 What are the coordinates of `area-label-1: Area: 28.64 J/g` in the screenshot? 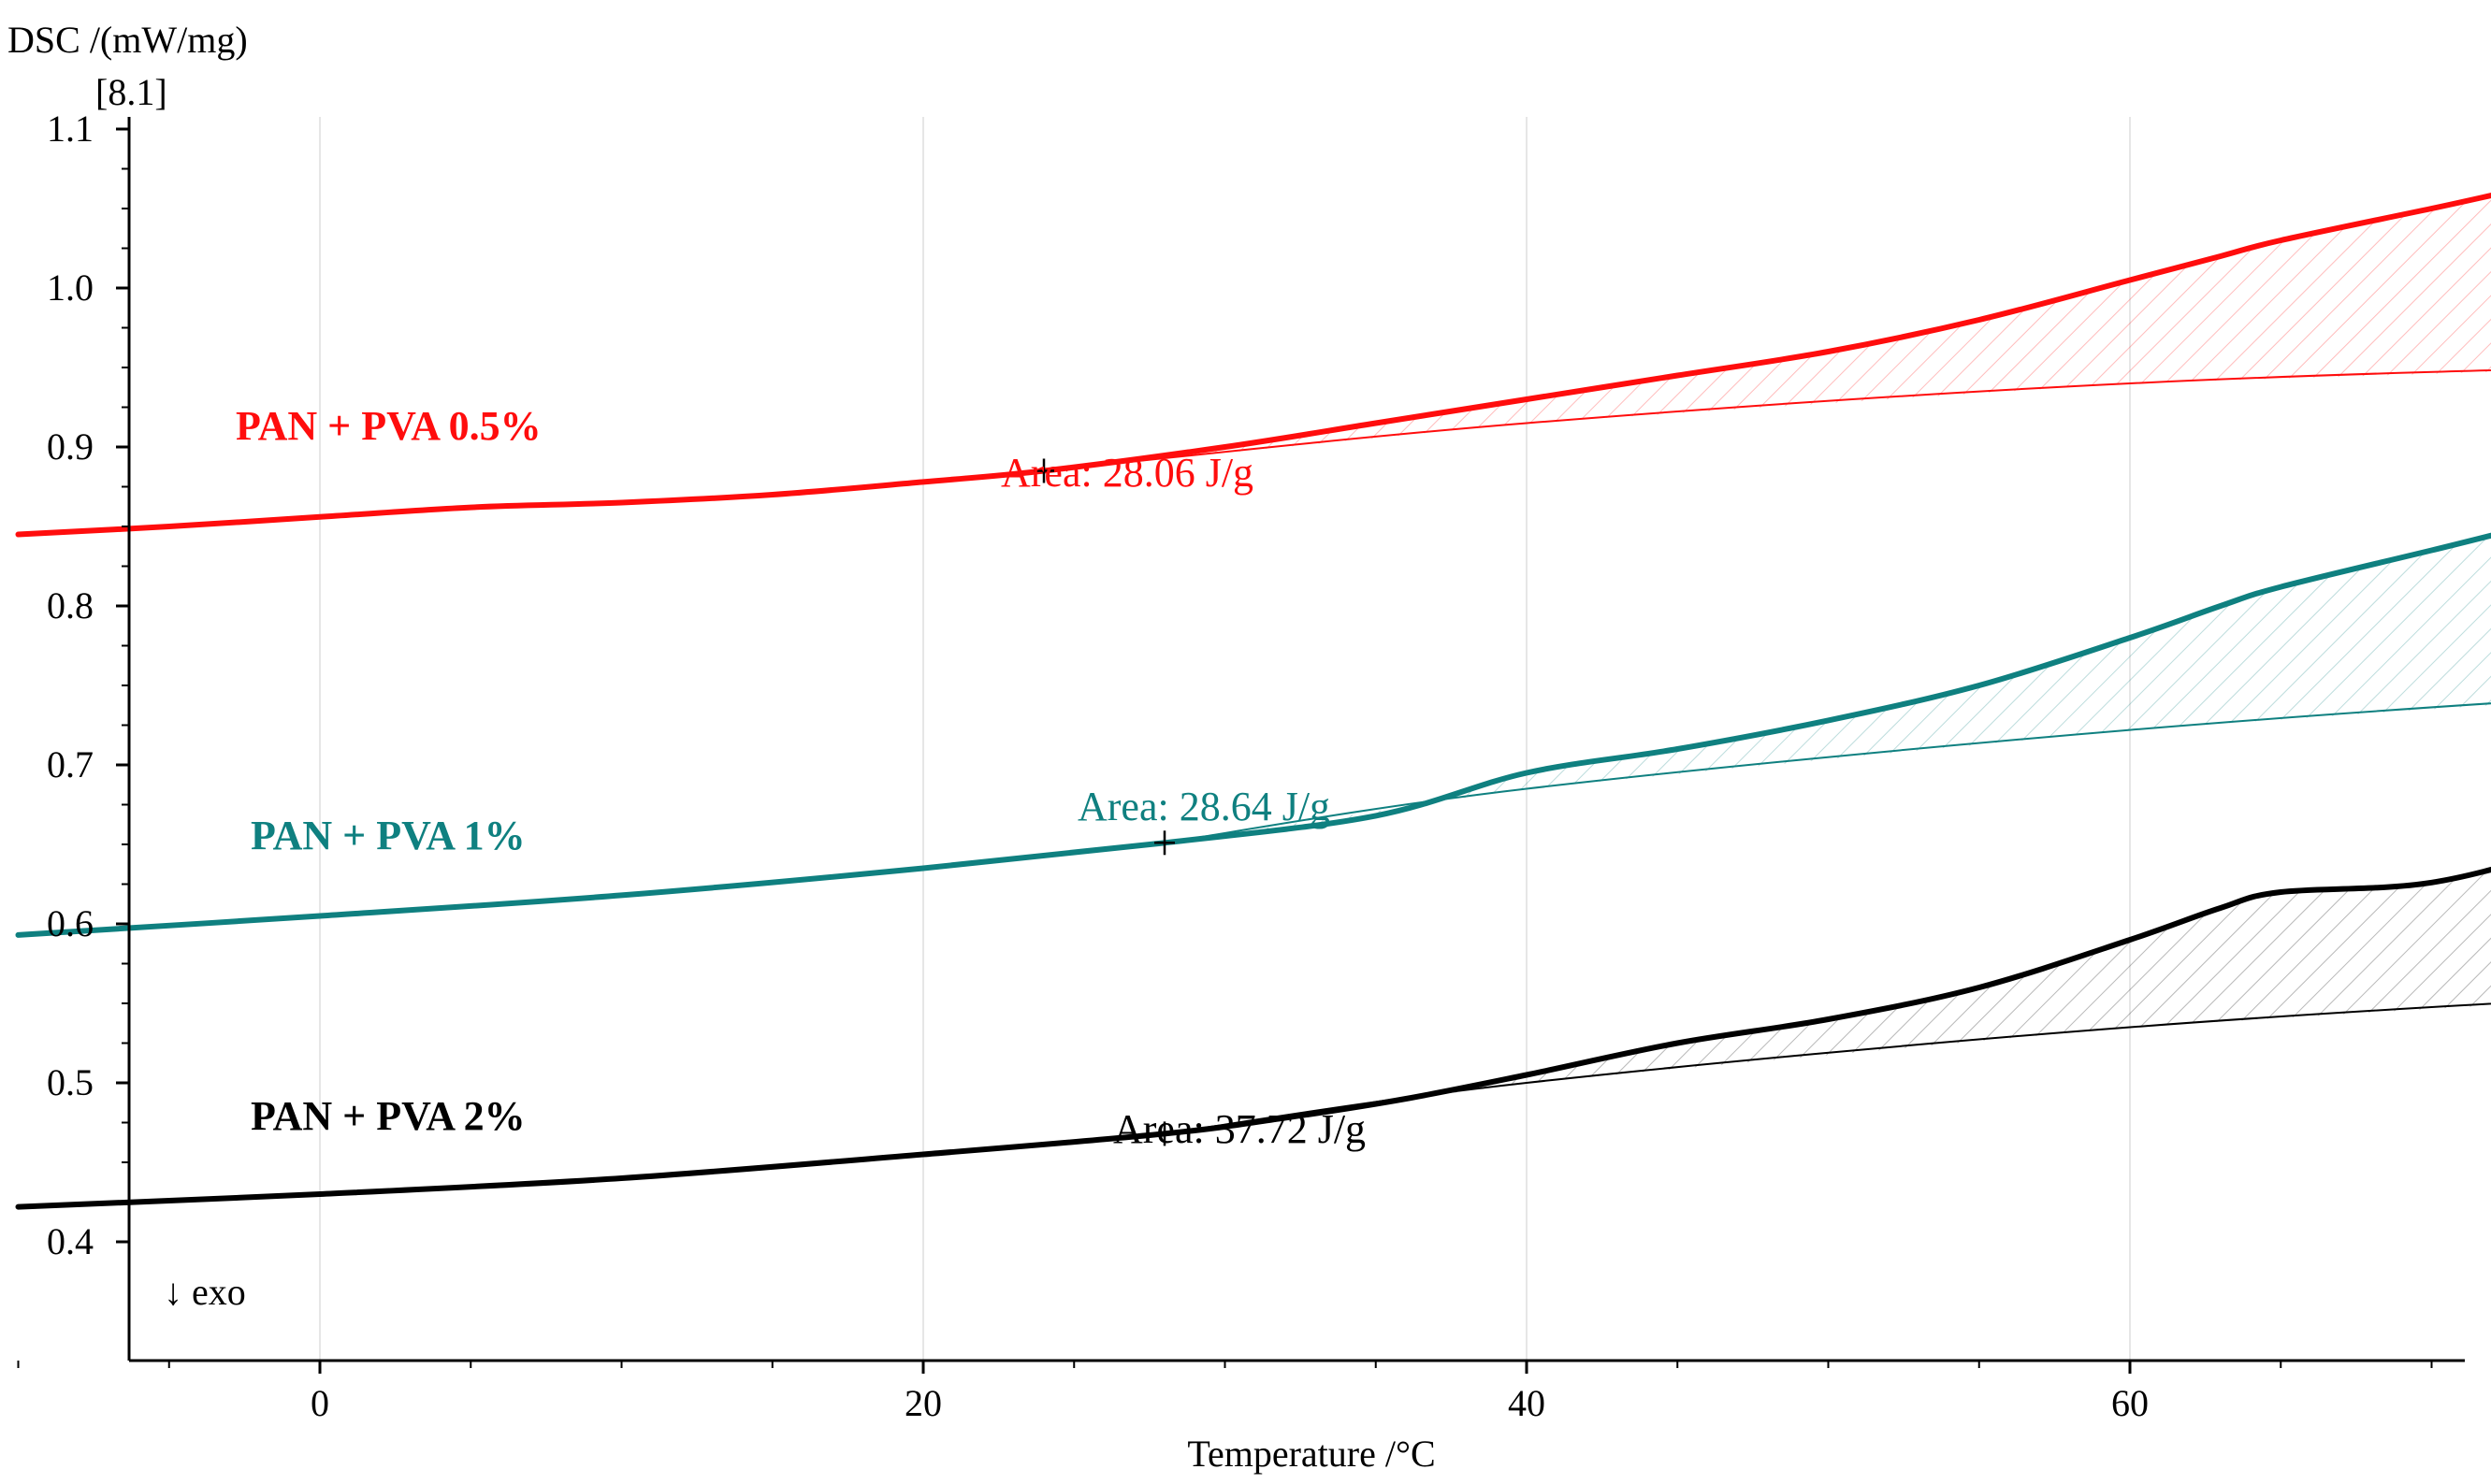 It's located at (1204, 806).